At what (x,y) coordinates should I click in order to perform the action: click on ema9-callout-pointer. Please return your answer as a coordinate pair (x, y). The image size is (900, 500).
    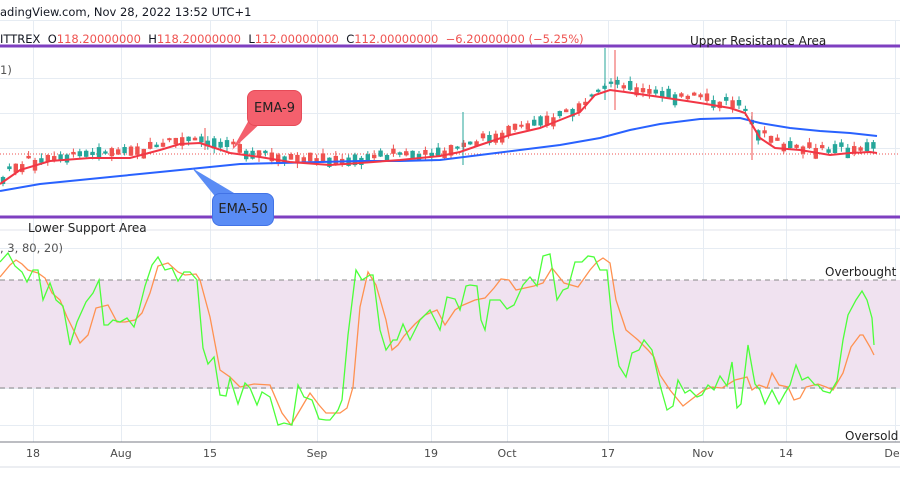
    Looking at the image, I should click on (249, 134).